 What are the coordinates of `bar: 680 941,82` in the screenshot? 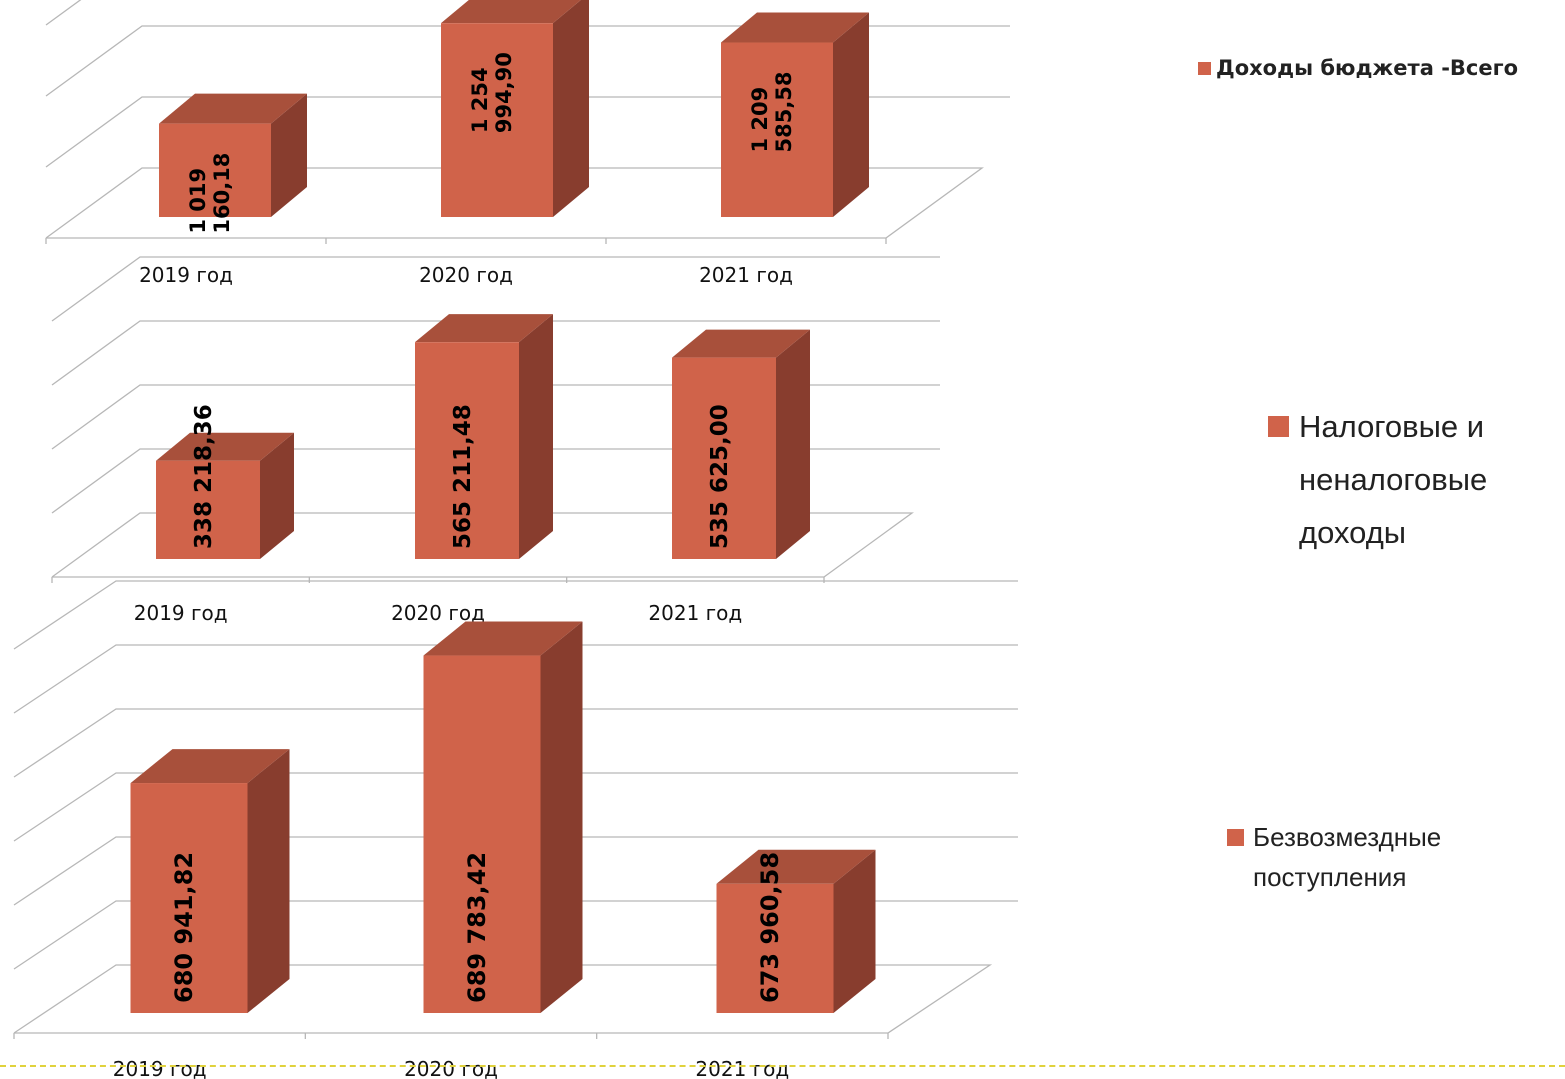 It's located at (210, 881).